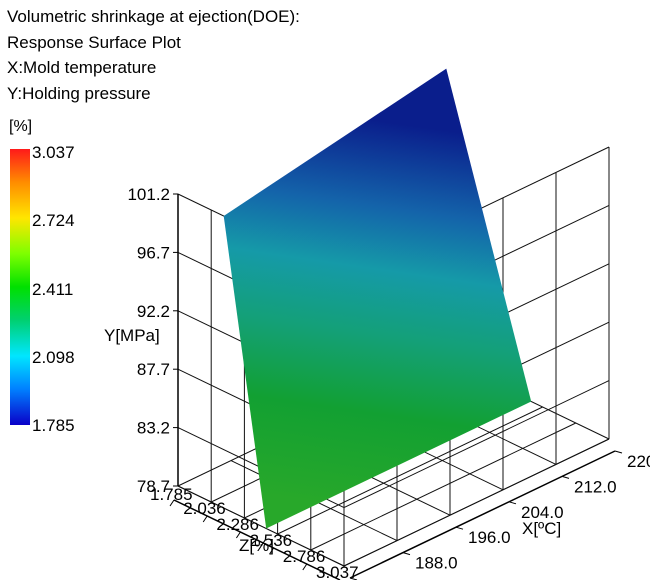  I want to click on title-line-1: Volumetric shrinkage at ejection(DOE):, so click(153, 16).